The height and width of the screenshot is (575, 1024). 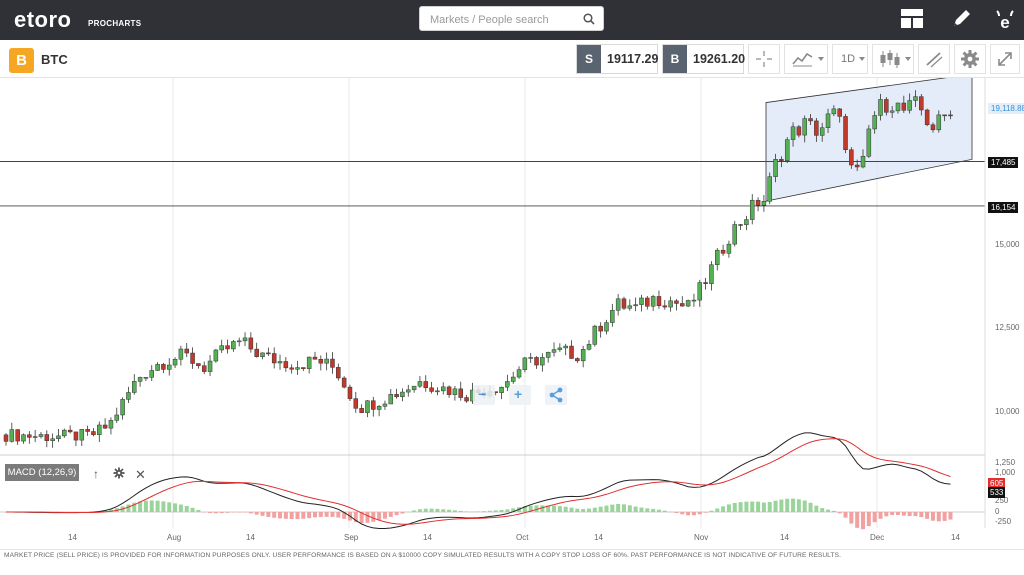 I want to click on drawing-tools-button, so click(x=934, y=59).